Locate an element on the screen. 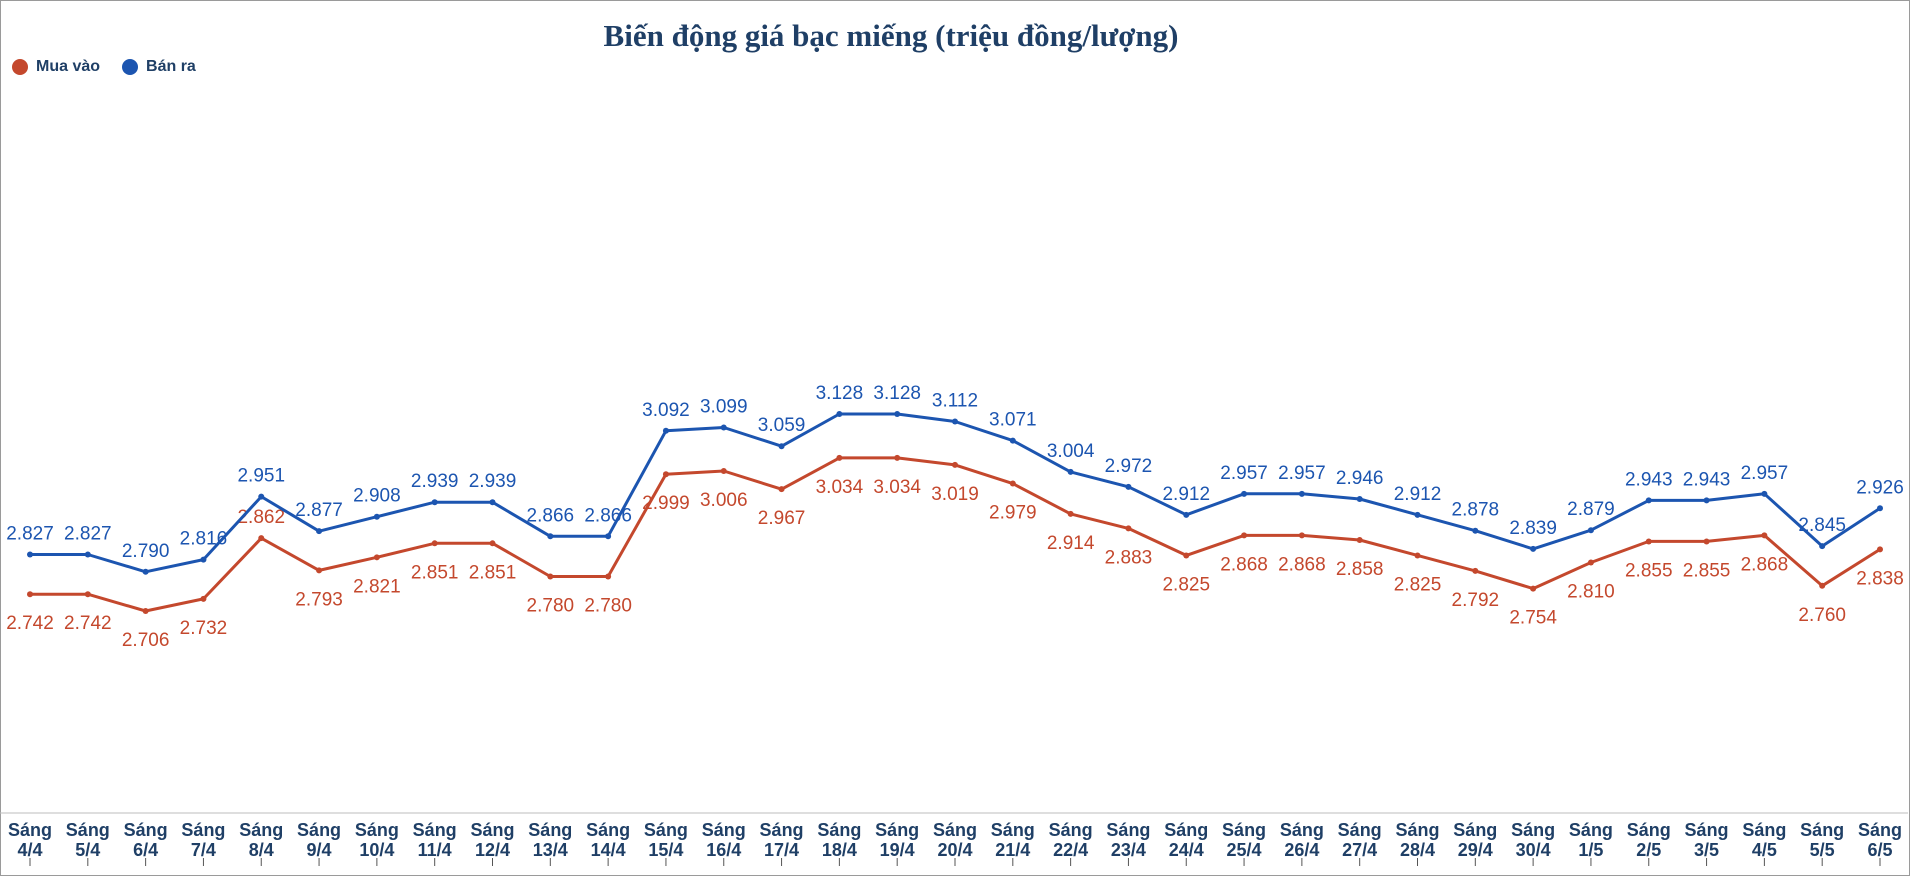 This screenshot has width=1910, height=876. data-label-ban-ra: 2.926 is located at coordinates (1880, 487).